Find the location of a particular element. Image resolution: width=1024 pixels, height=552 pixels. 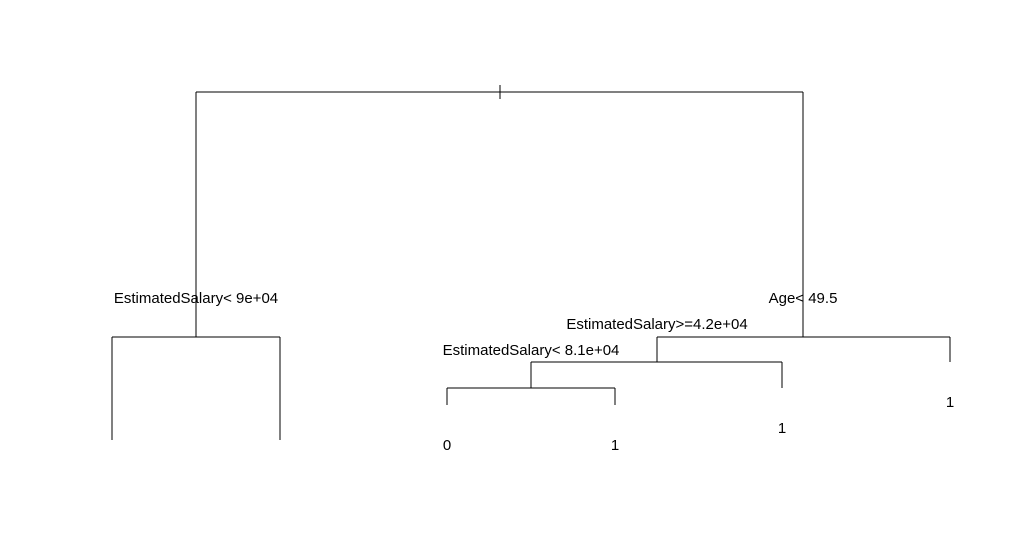

split-label-right: Age< 49.5 is located at coordinates (803, 298).